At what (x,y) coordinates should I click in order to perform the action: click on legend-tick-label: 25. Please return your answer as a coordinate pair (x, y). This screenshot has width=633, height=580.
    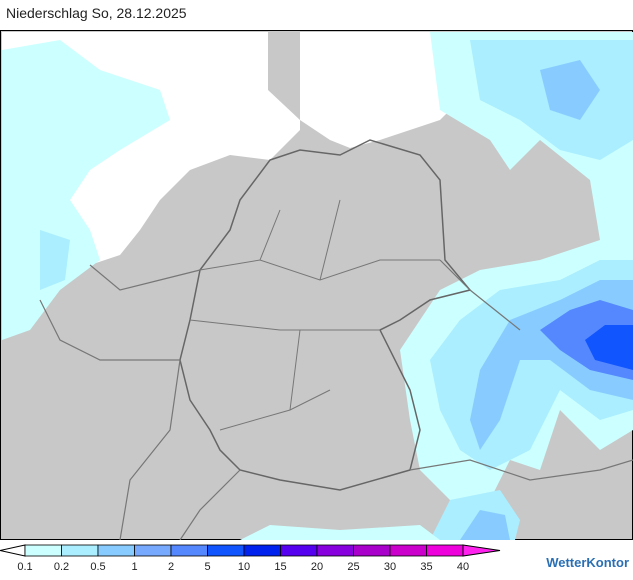
    Looking at the image, I should click on (353, 567).